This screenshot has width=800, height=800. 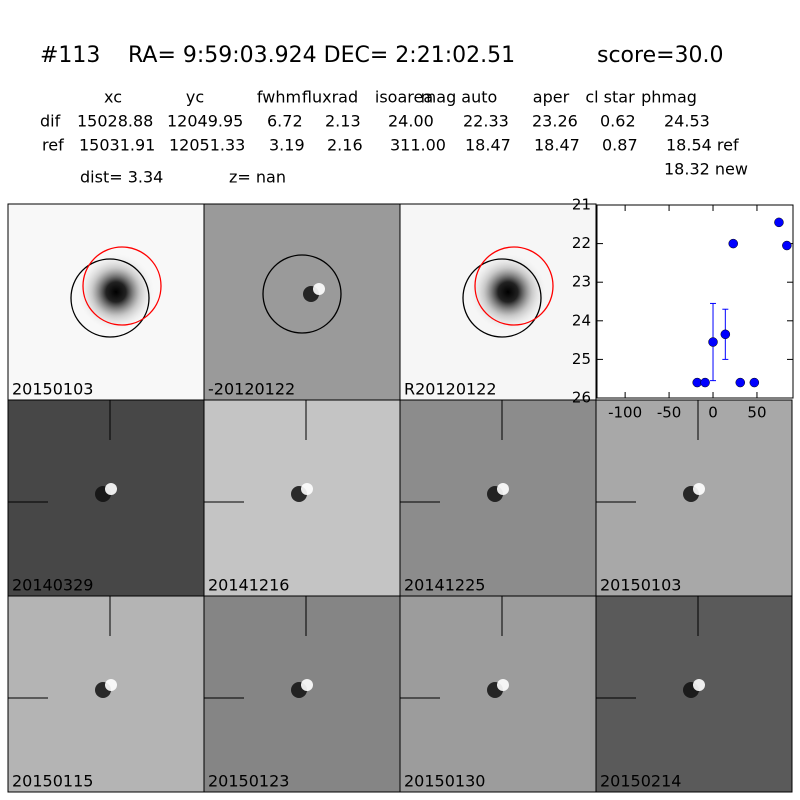 What do you see at coordinates (257, 177) in the screenshot?
I see `z-value: z= nan` at bounding box center [257, 177].